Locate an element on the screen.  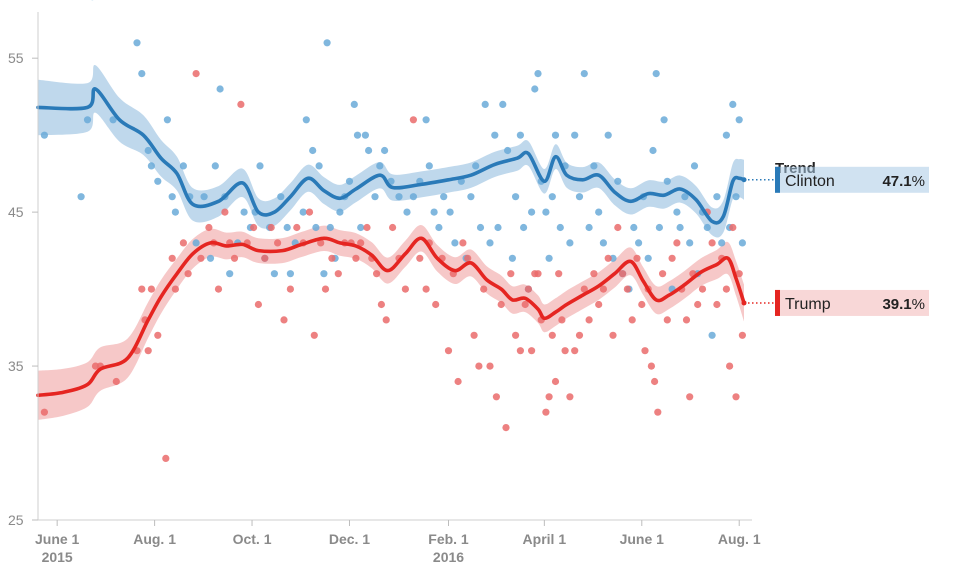
trump-legend-value-number: 39.1 is located at coordinates (896, 304).